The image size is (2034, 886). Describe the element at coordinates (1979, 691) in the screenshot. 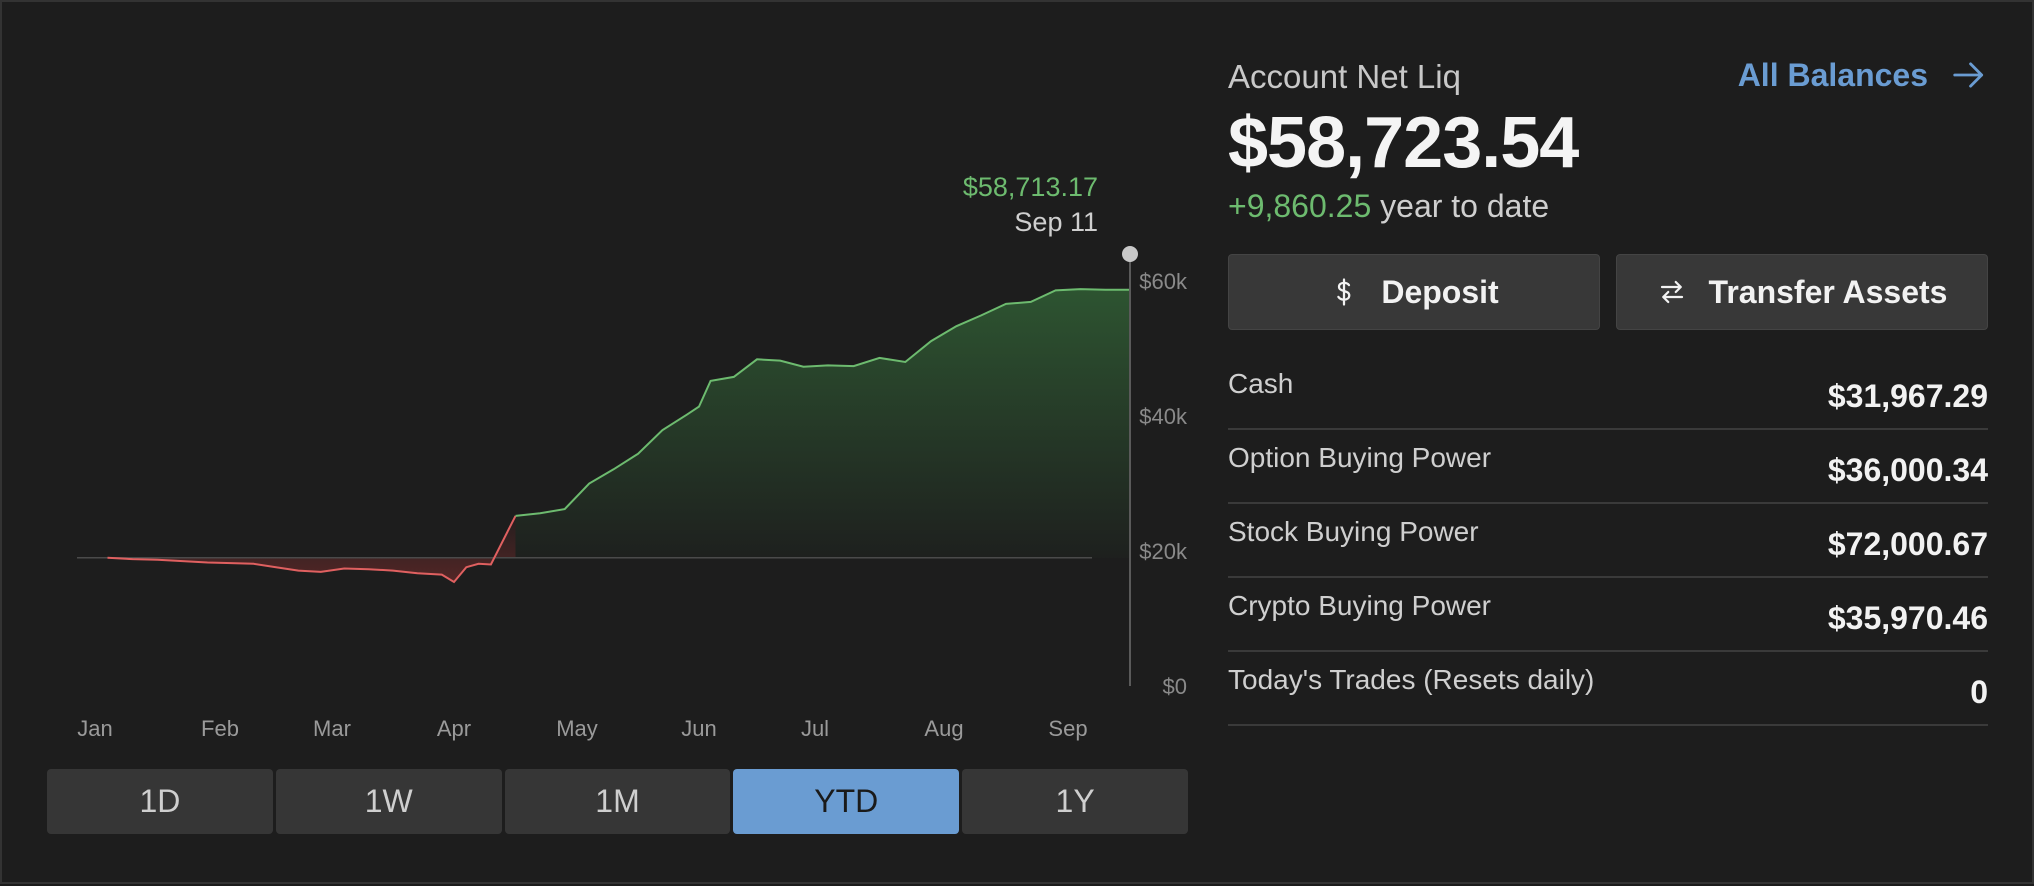

I see `balance-value: 0` at that location.